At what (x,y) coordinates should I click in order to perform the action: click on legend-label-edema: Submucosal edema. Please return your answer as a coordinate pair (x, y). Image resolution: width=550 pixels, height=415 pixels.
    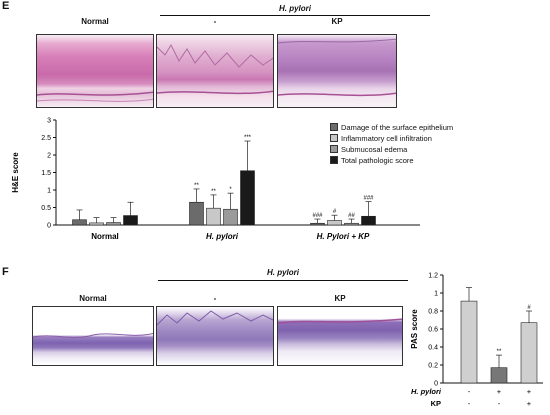
    Looking at the image, I should click on (374, 149).